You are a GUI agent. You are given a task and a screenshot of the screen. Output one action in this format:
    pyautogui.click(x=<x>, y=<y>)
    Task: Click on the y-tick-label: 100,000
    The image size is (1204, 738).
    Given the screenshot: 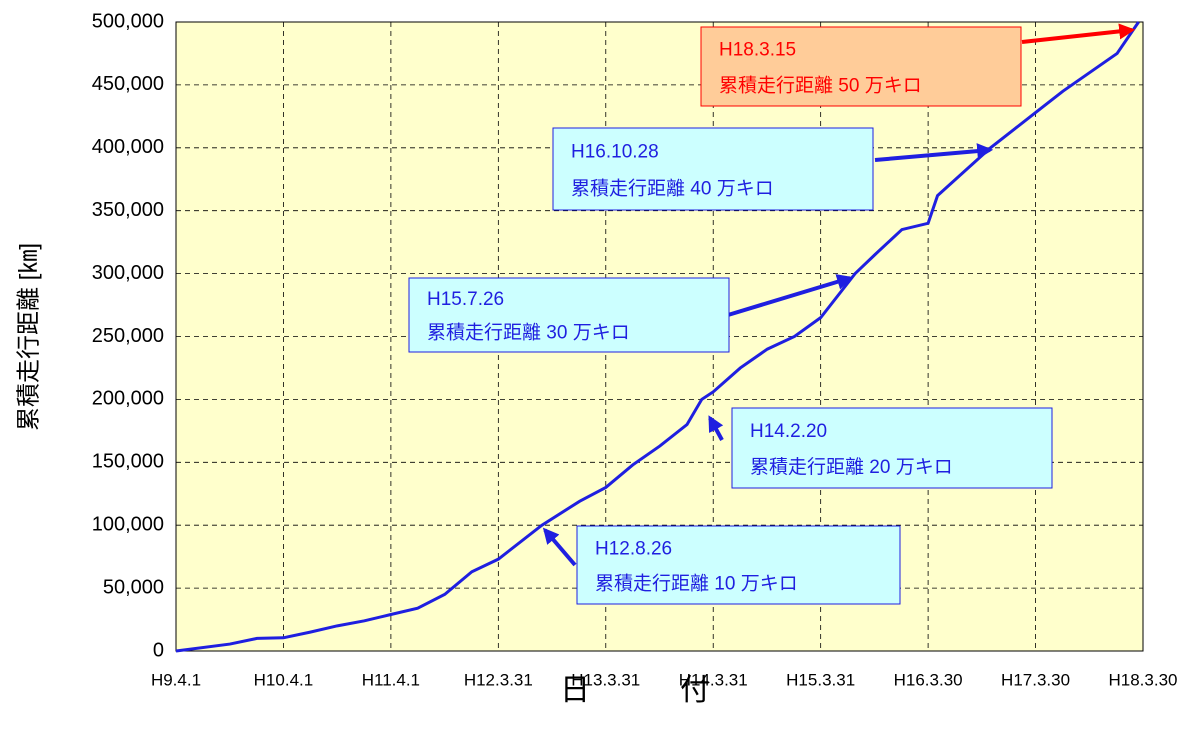 What is the action you would take?
    pyautogui.click(x=128, y=524)
    